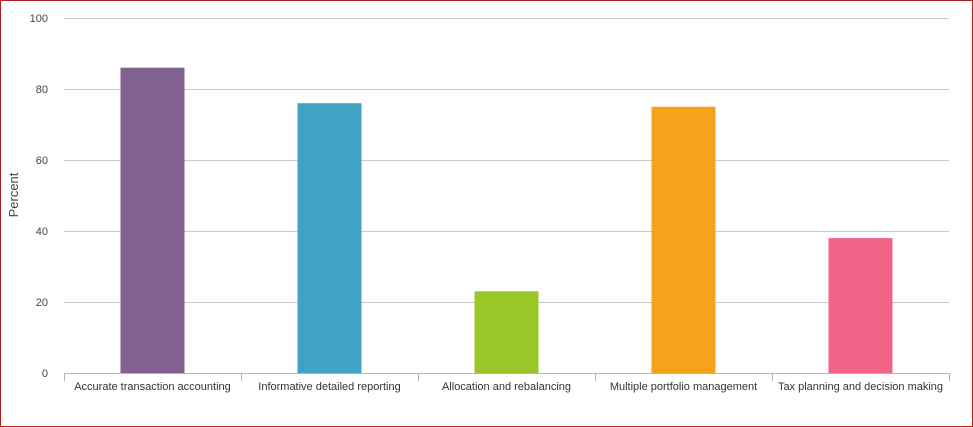 The width and height of the screenshot is (973, 428). I want to click on y-tick-label: 20, so click(42, 303).